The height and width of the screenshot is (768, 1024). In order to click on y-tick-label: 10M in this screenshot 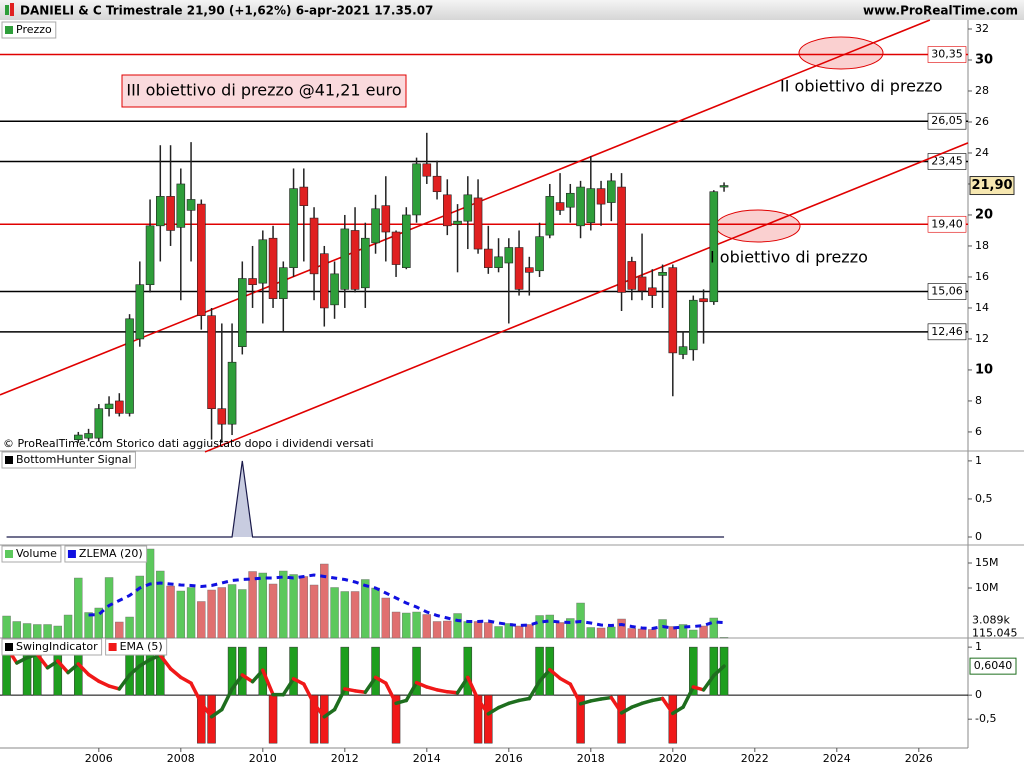, I will do `click(987, 587)`.